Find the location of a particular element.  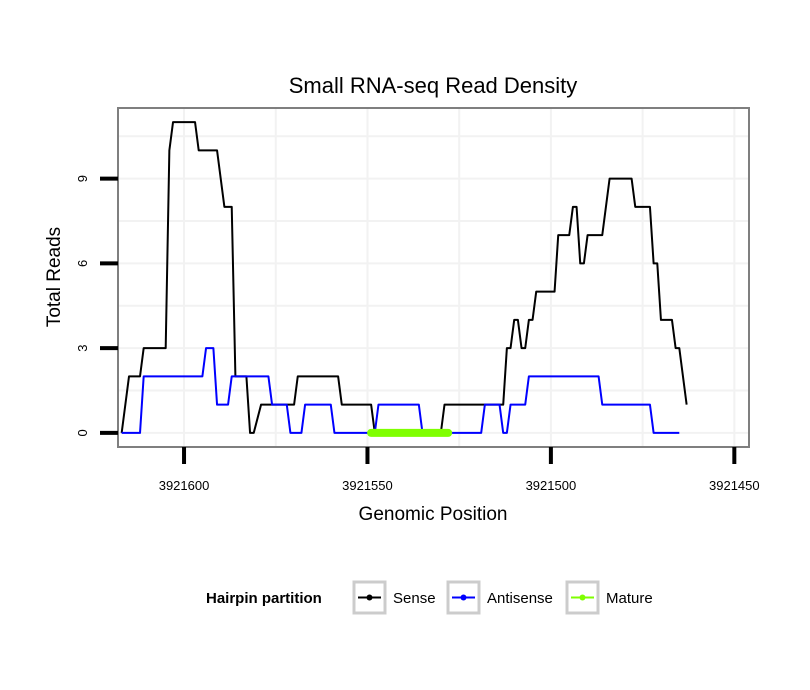

x-axis-title: Genomic Position is located at coordinates (433, 514).